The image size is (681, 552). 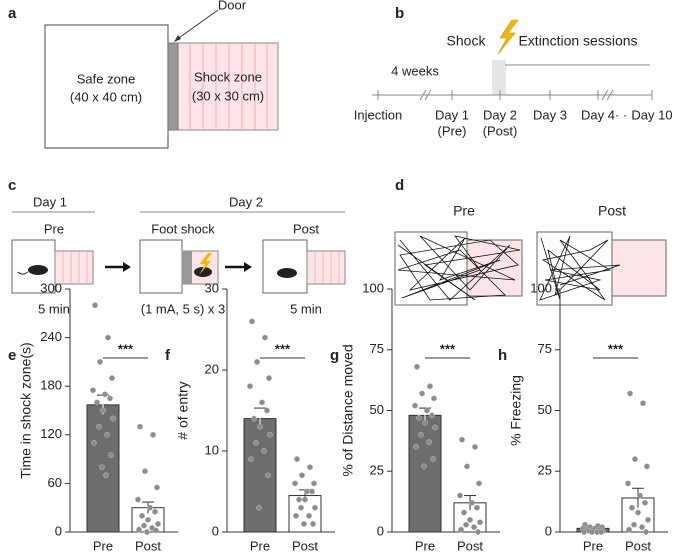 What do you see at coordinates (651, 114) in the screenshot?
I see `timeline-label: Day 10` at bounding box center [651, 114].